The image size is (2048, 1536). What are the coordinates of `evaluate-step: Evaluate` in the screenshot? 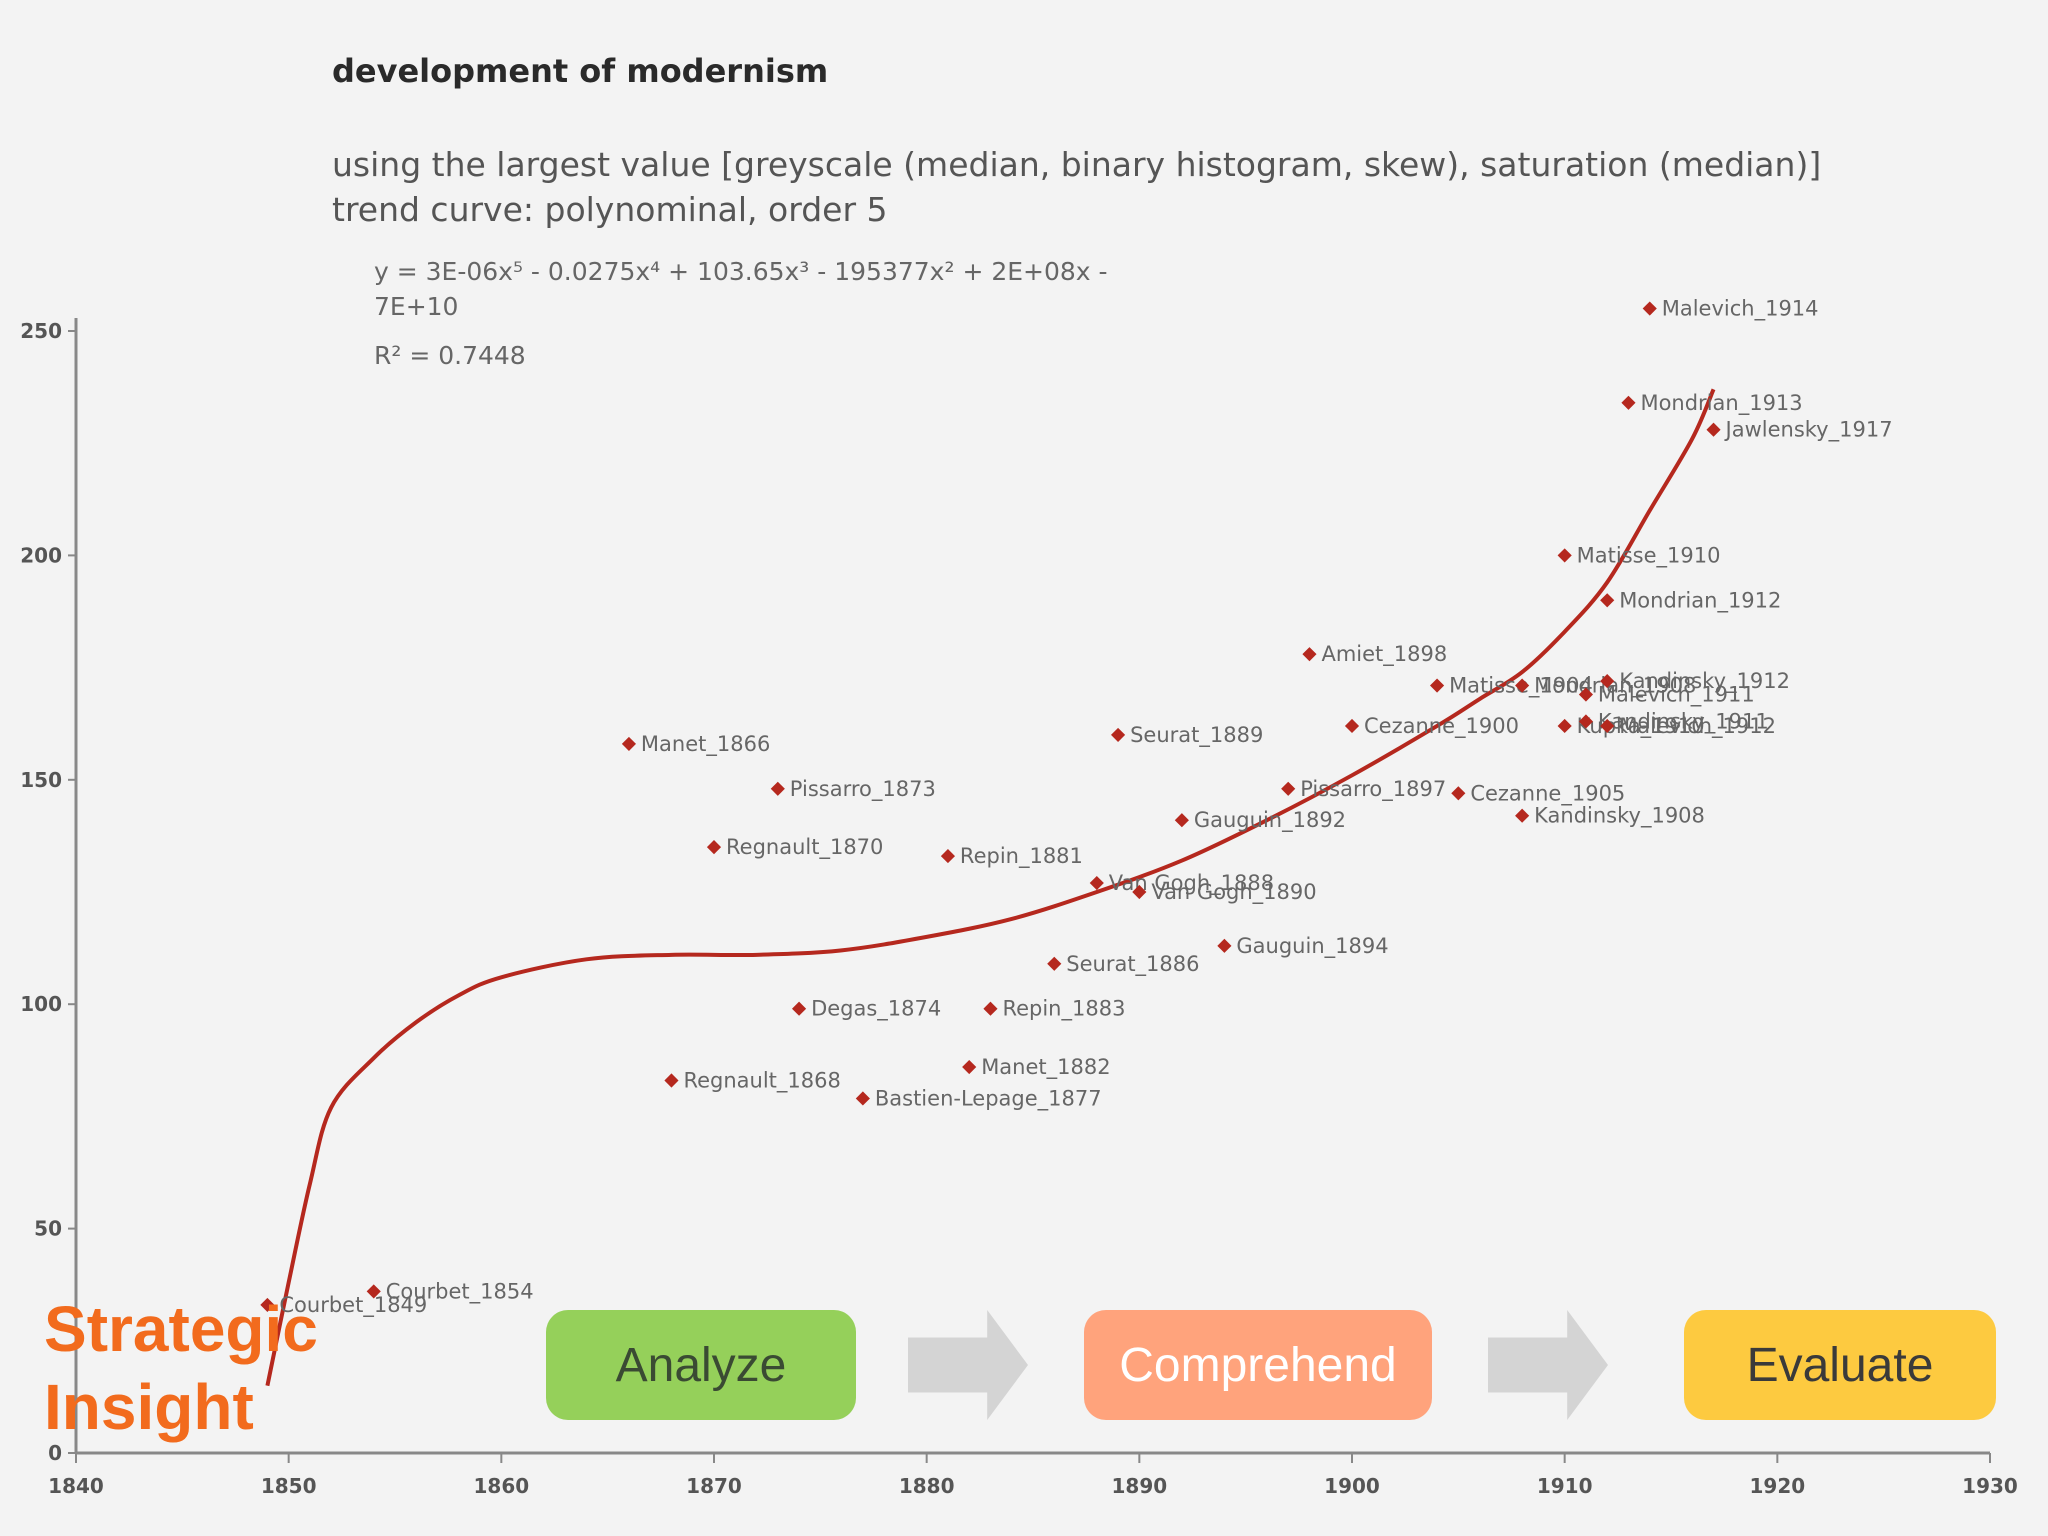 It's located at (1840, 1365).